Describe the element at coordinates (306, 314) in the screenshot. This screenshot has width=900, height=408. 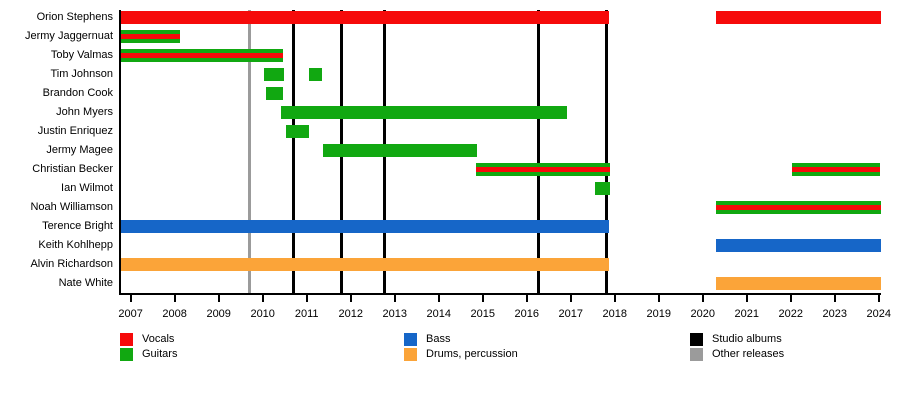
I see `x-axis-year-label: 2011` at that location.